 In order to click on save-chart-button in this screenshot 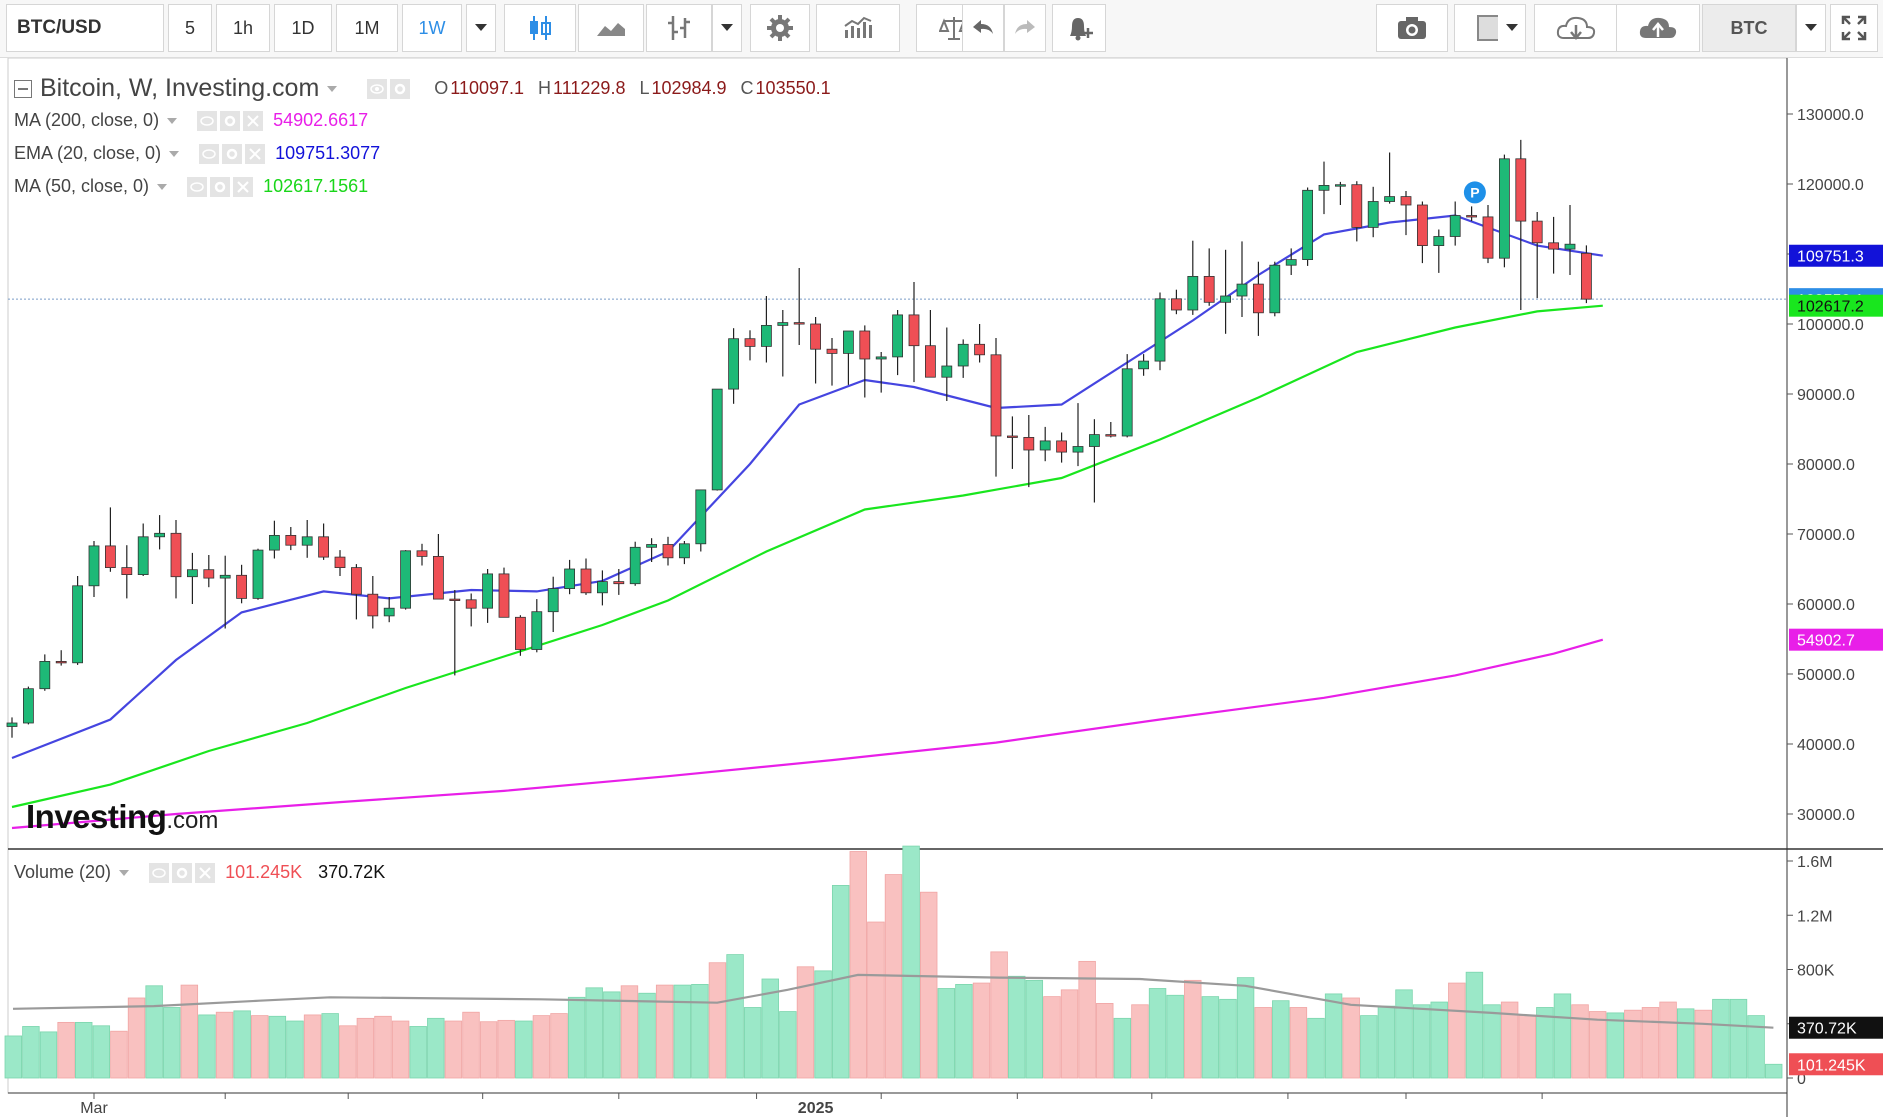, I will do `click(1658, 28)`.